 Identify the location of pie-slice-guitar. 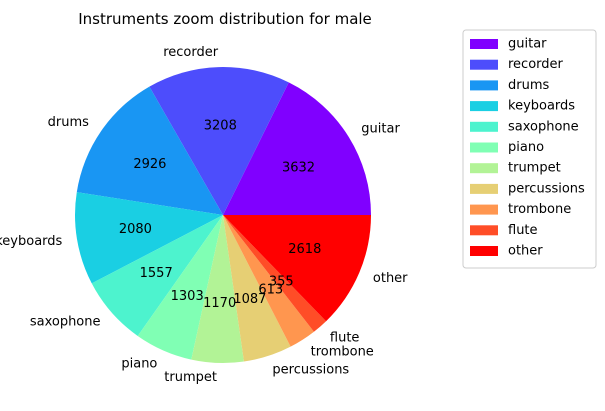
(297, 149).